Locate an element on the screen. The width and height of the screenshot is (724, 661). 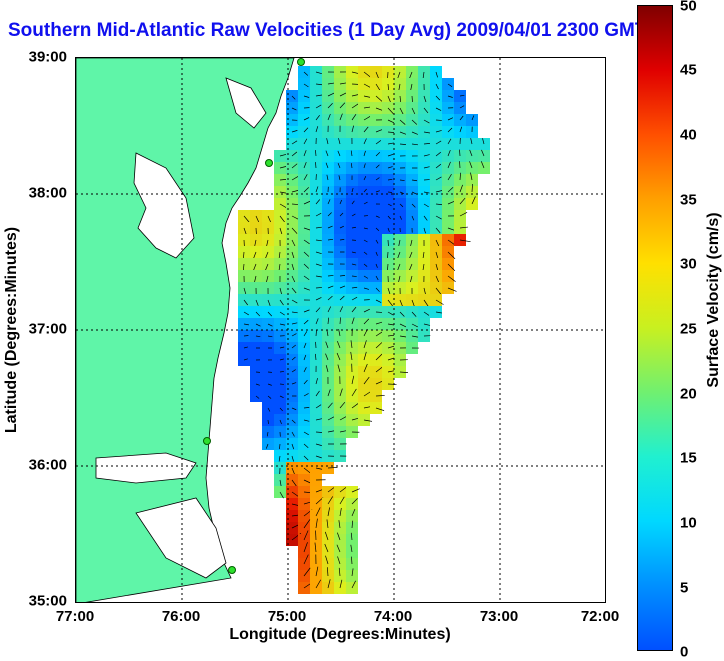
x-tick-label: 76:00 is located at coordinates (181, 616).